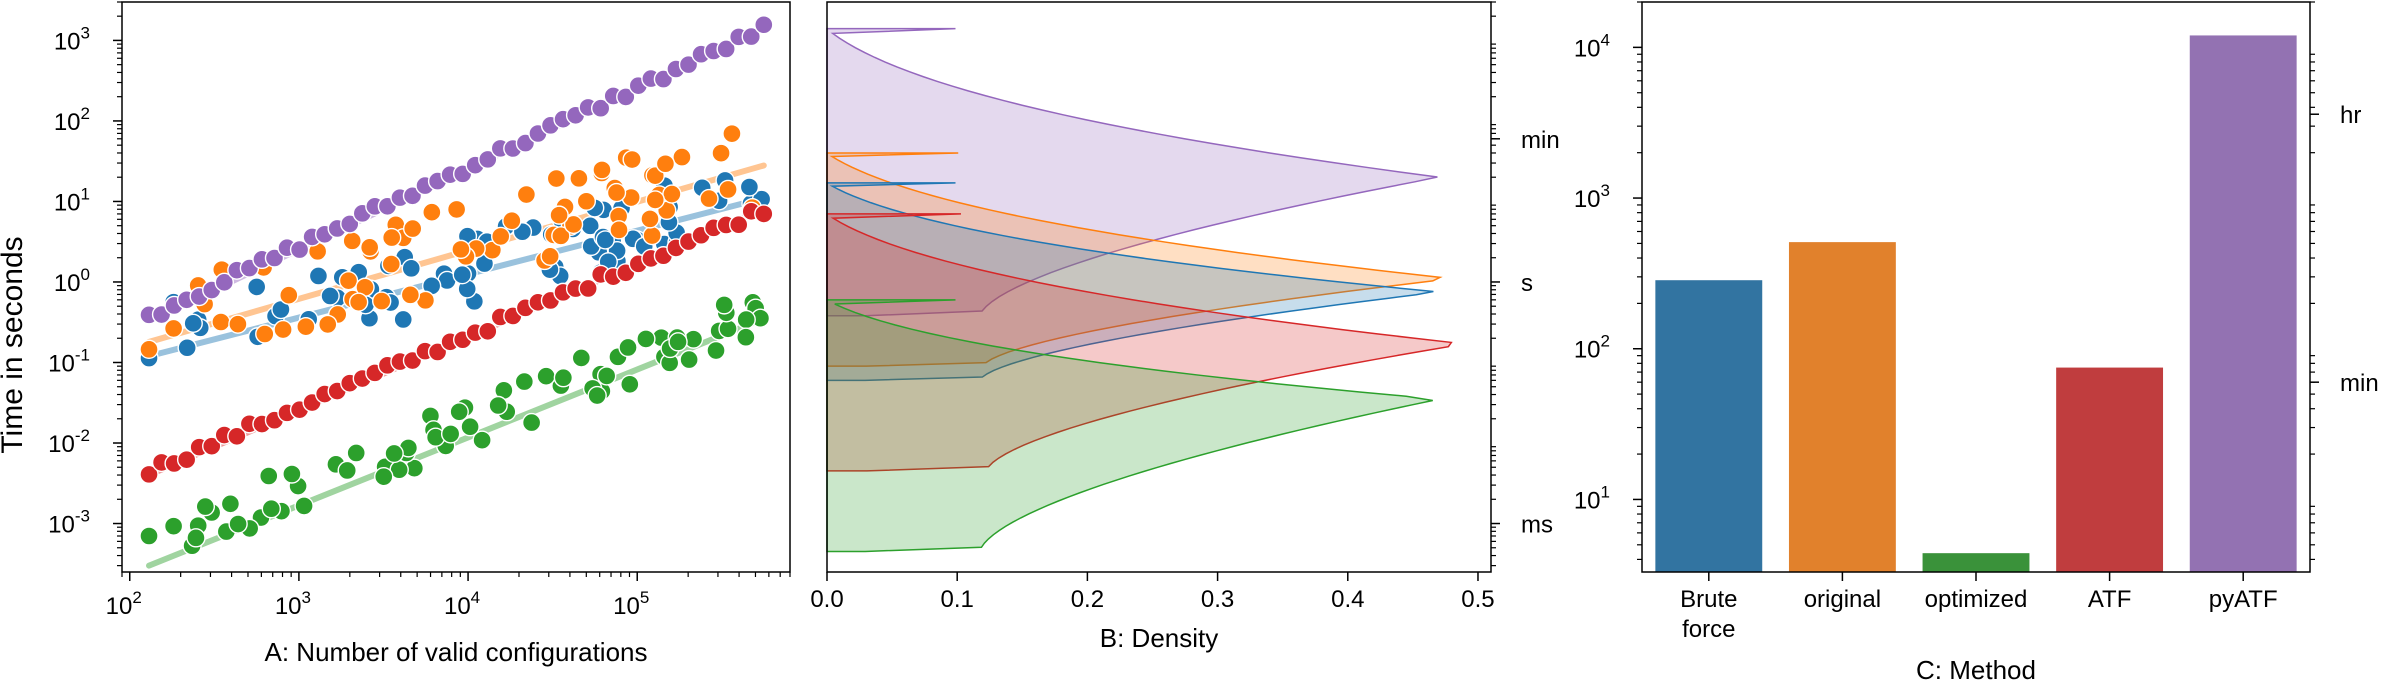 This screenshot has width=2387, height=687. What do you see at coordinates (2110, 599) in the screenshot?
I see `x-tick-label: ATF` at bounding box center [2110, 599].